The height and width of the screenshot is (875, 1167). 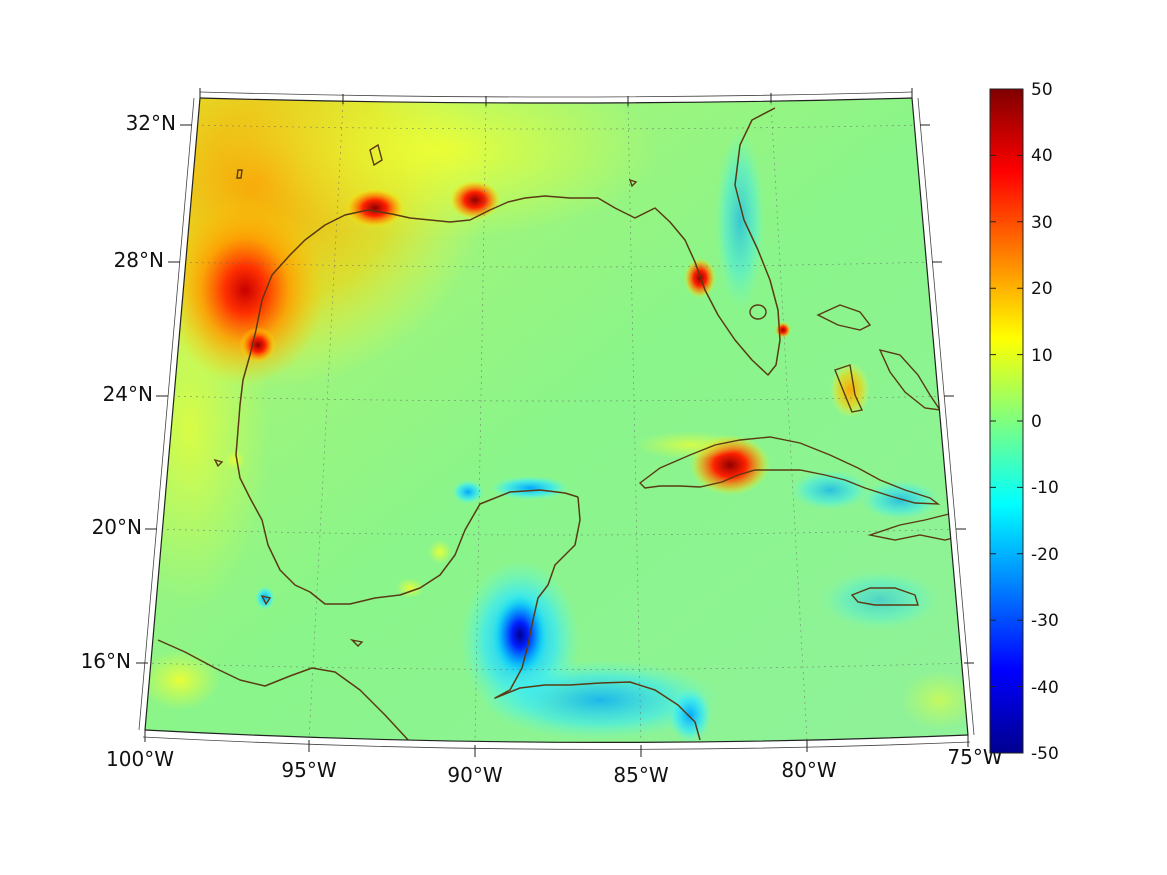 I want to click on lon-label: 90°W, so click(x=474, y=775).